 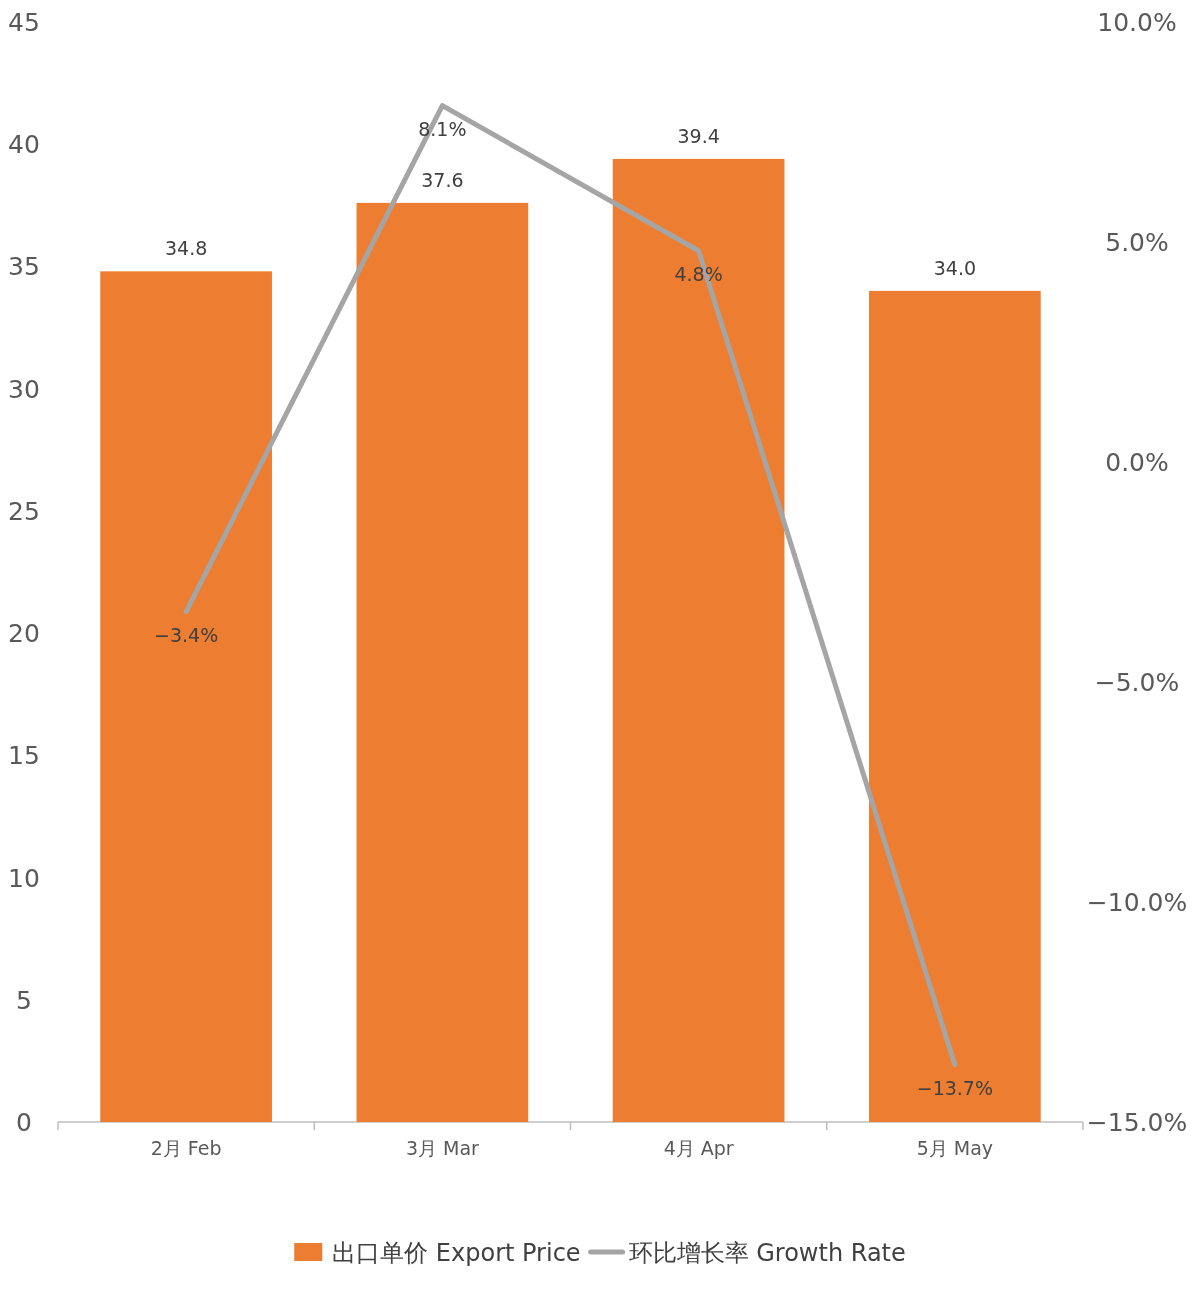 I want to click on y-tick-label: 15, so click(x=24, y=756).